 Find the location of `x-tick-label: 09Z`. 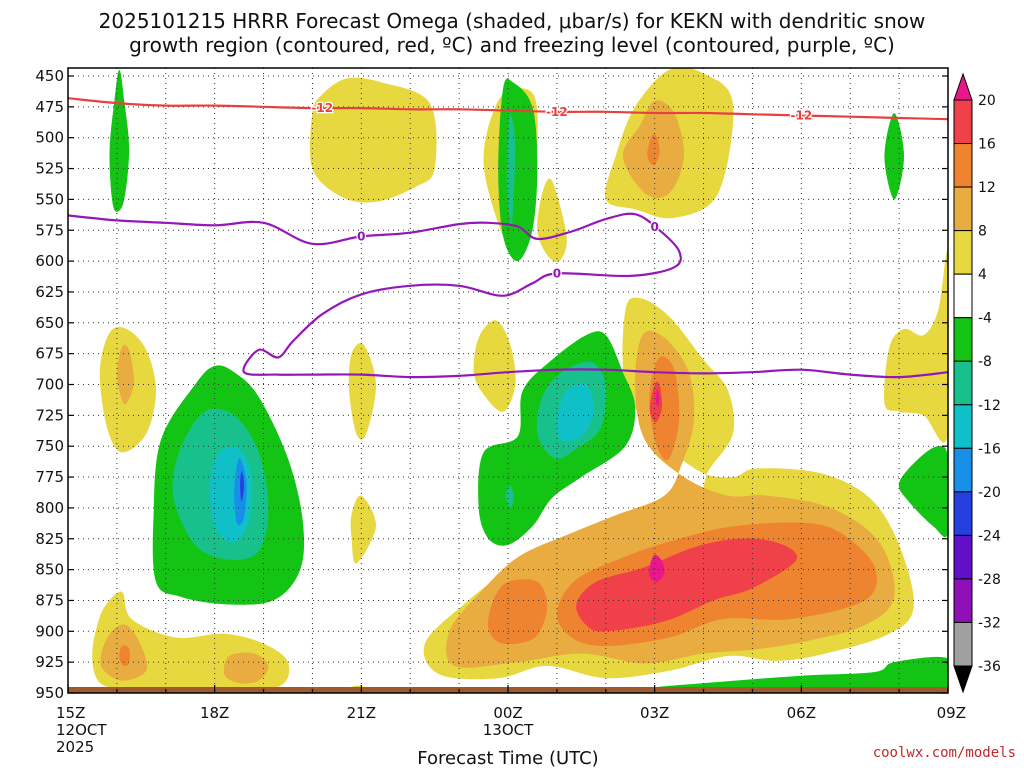

x-tick-label: 09Z is located at coordinates (951, 713).